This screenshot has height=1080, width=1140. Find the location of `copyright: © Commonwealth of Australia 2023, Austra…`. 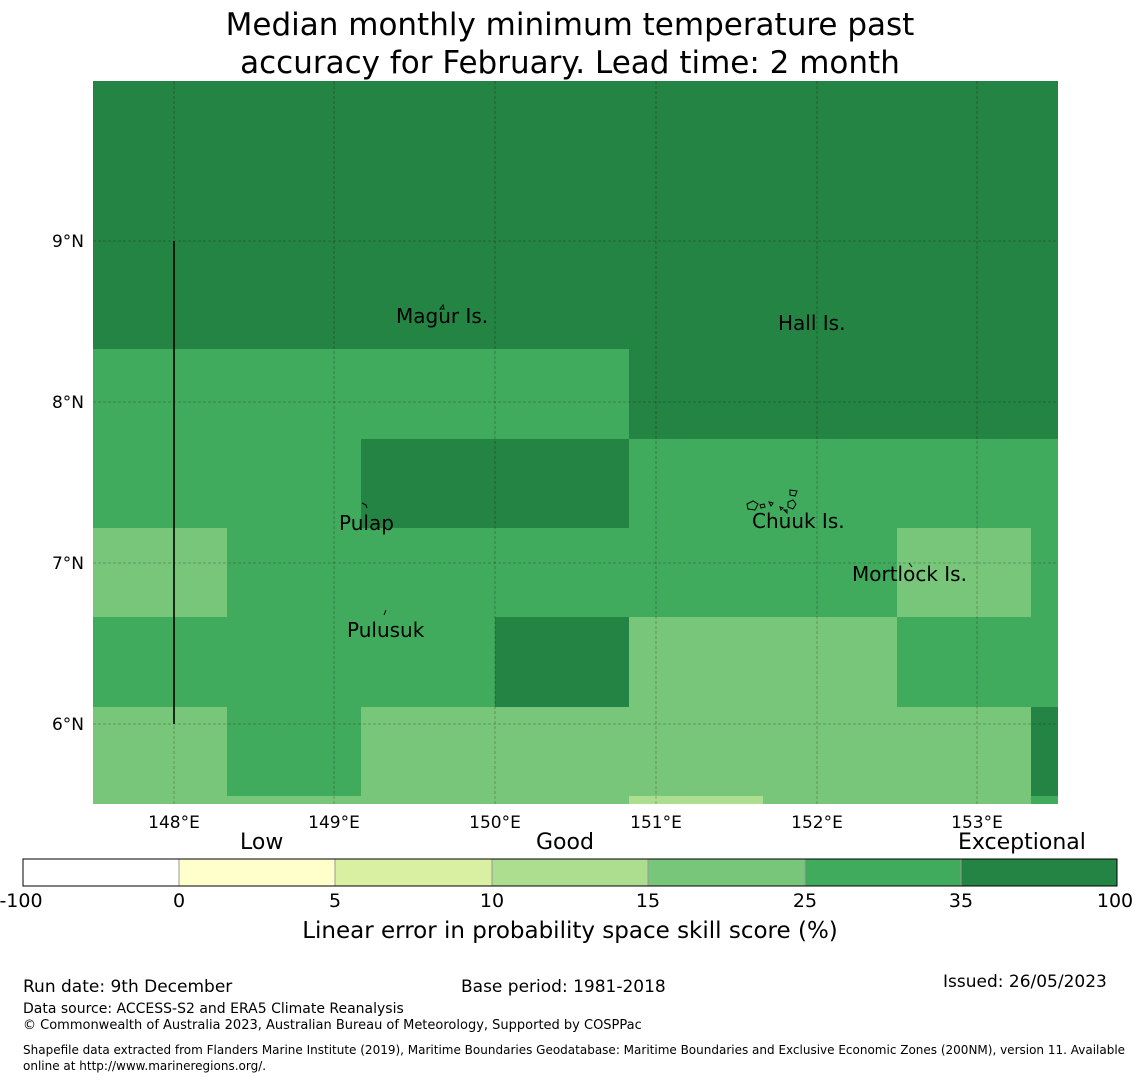

copyright: © Commonwealth of Australia 2023, Austra… is located at coordinates (332, 1025).